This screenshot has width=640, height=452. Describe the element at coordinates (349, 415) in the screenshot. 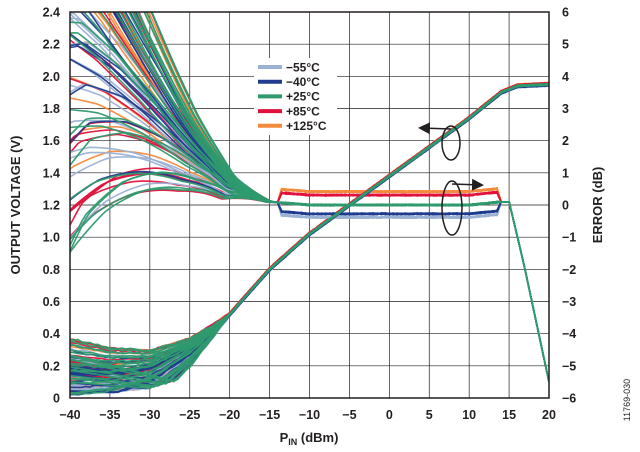

I see `x-tick-label: −5` at that location.